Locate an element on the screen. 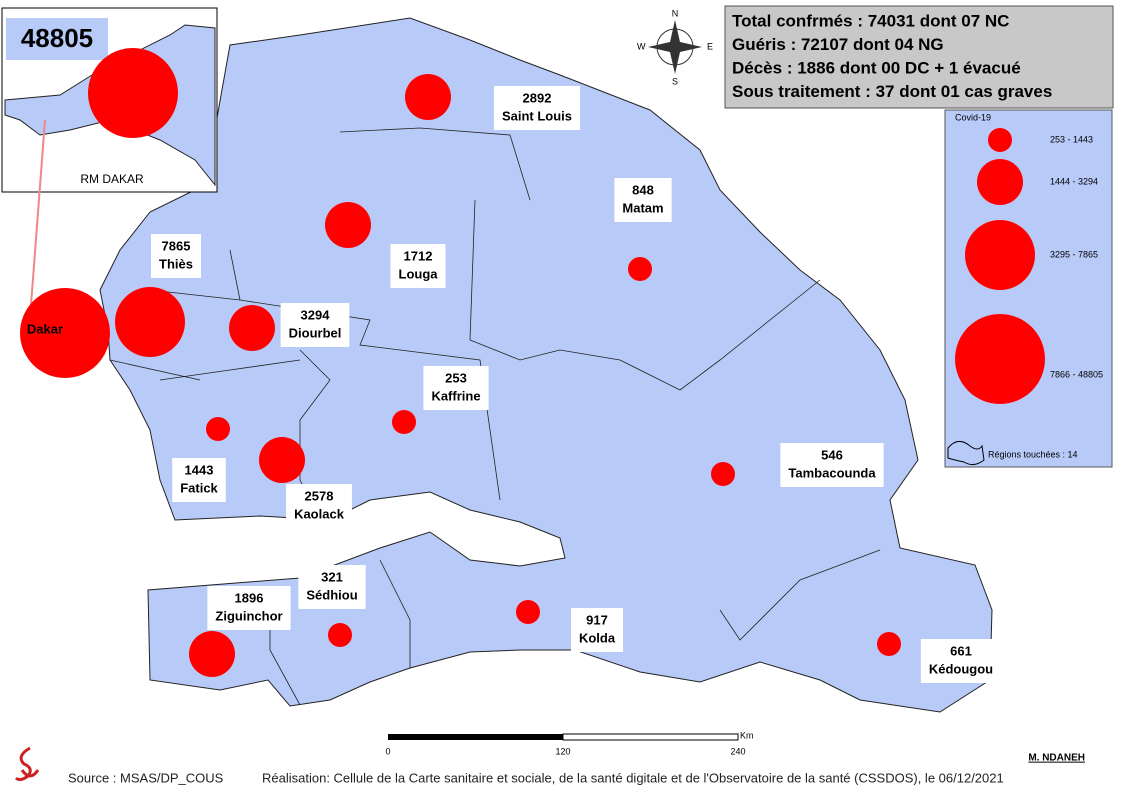  compass-s: S is located at coordinates (675, 81).